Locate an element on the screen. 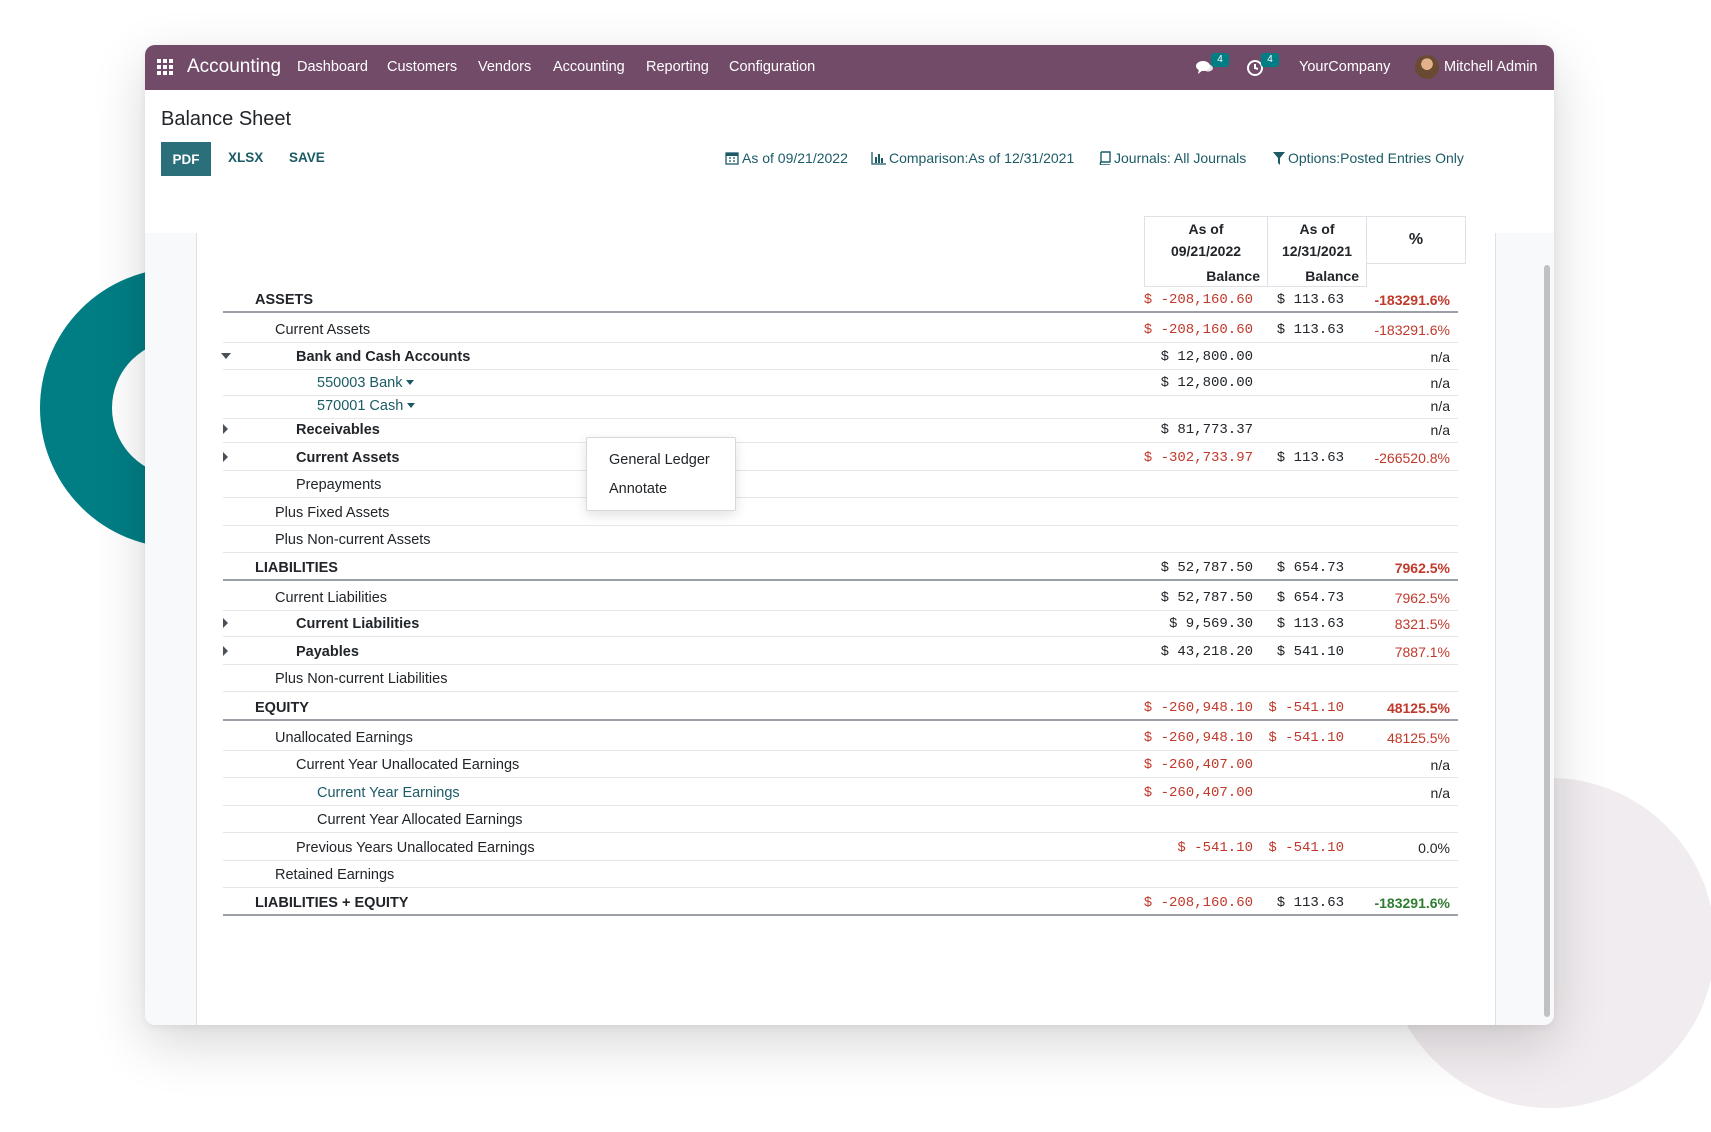 The image size is (1711, 1132). user-avatar is located at coordinates (1427, 67).